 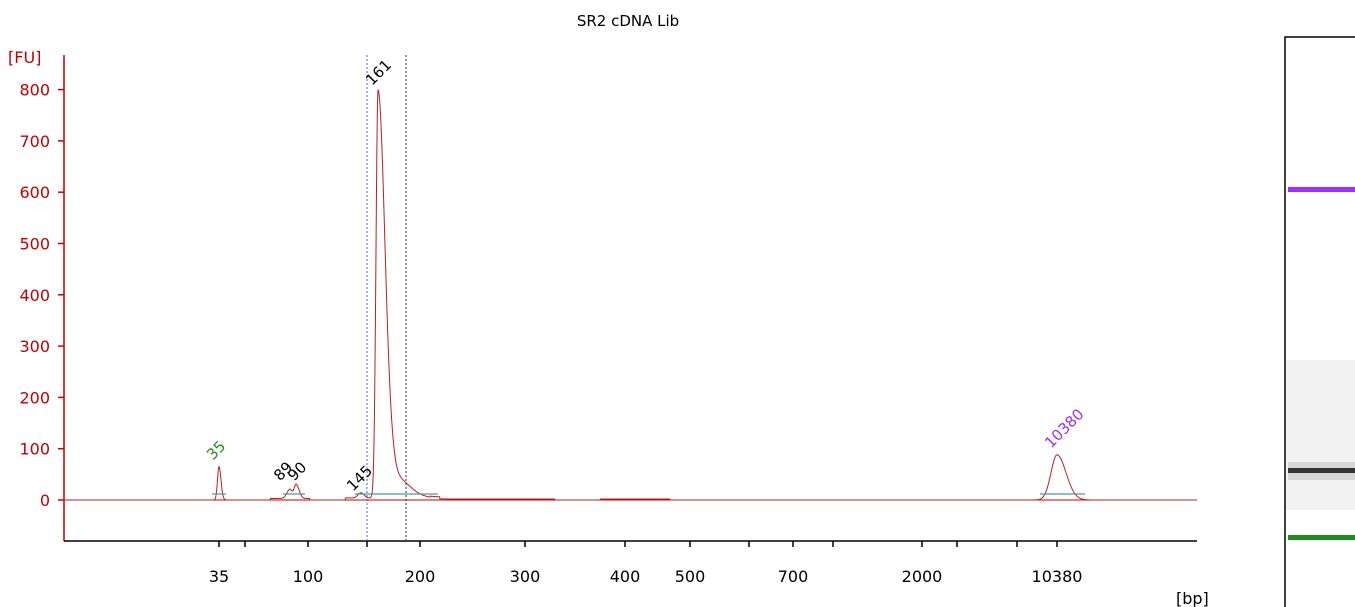 I want to click on x-tick-label: 35, so click(x=219, y=576).